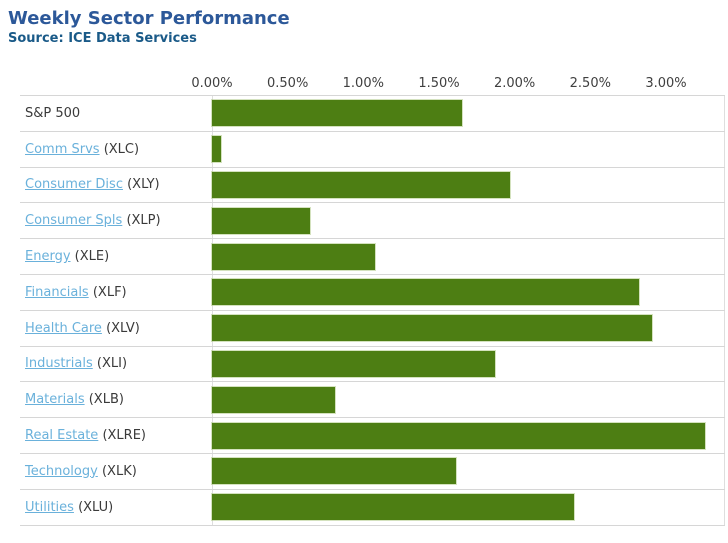 The width and height of the screenshot is (728, 543). Describe the element at coordinates (119, 471) in the screenshot. I see `sector-ticker: (XLK)` at that location.